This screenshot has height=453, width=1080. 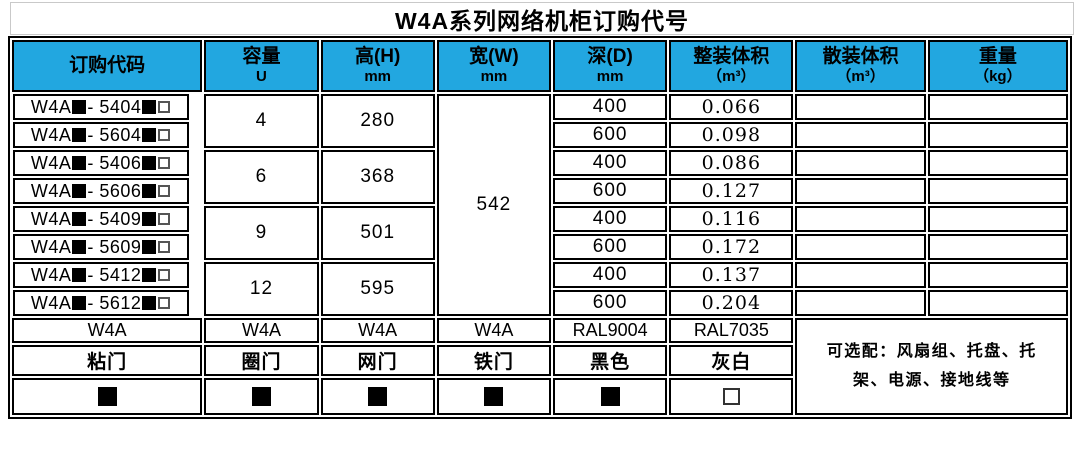 I want to click on height-cell: 501, so click(x=377, y=233).